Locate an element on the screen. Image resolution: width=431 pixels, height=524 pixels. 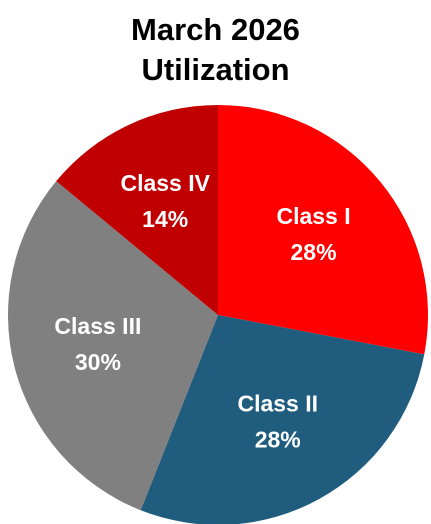
chart-title: March 2026 Utilization is located at coordinates (215, 49).